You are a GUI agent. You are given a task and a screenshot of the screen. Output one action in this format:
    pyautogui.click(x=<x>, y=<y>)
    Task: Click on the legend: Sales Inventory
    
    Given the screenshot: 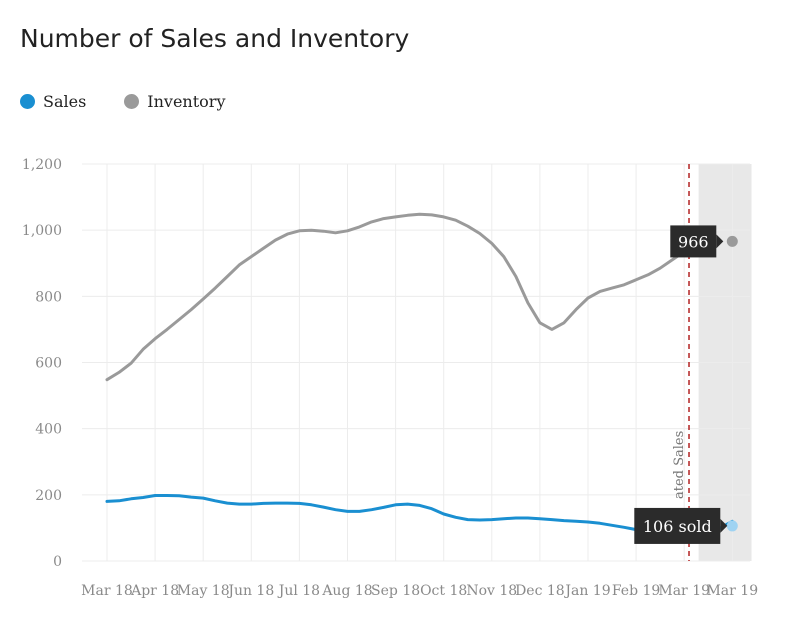 What is the action you would take?
    pyautogui.click(x=122, y=101)
    